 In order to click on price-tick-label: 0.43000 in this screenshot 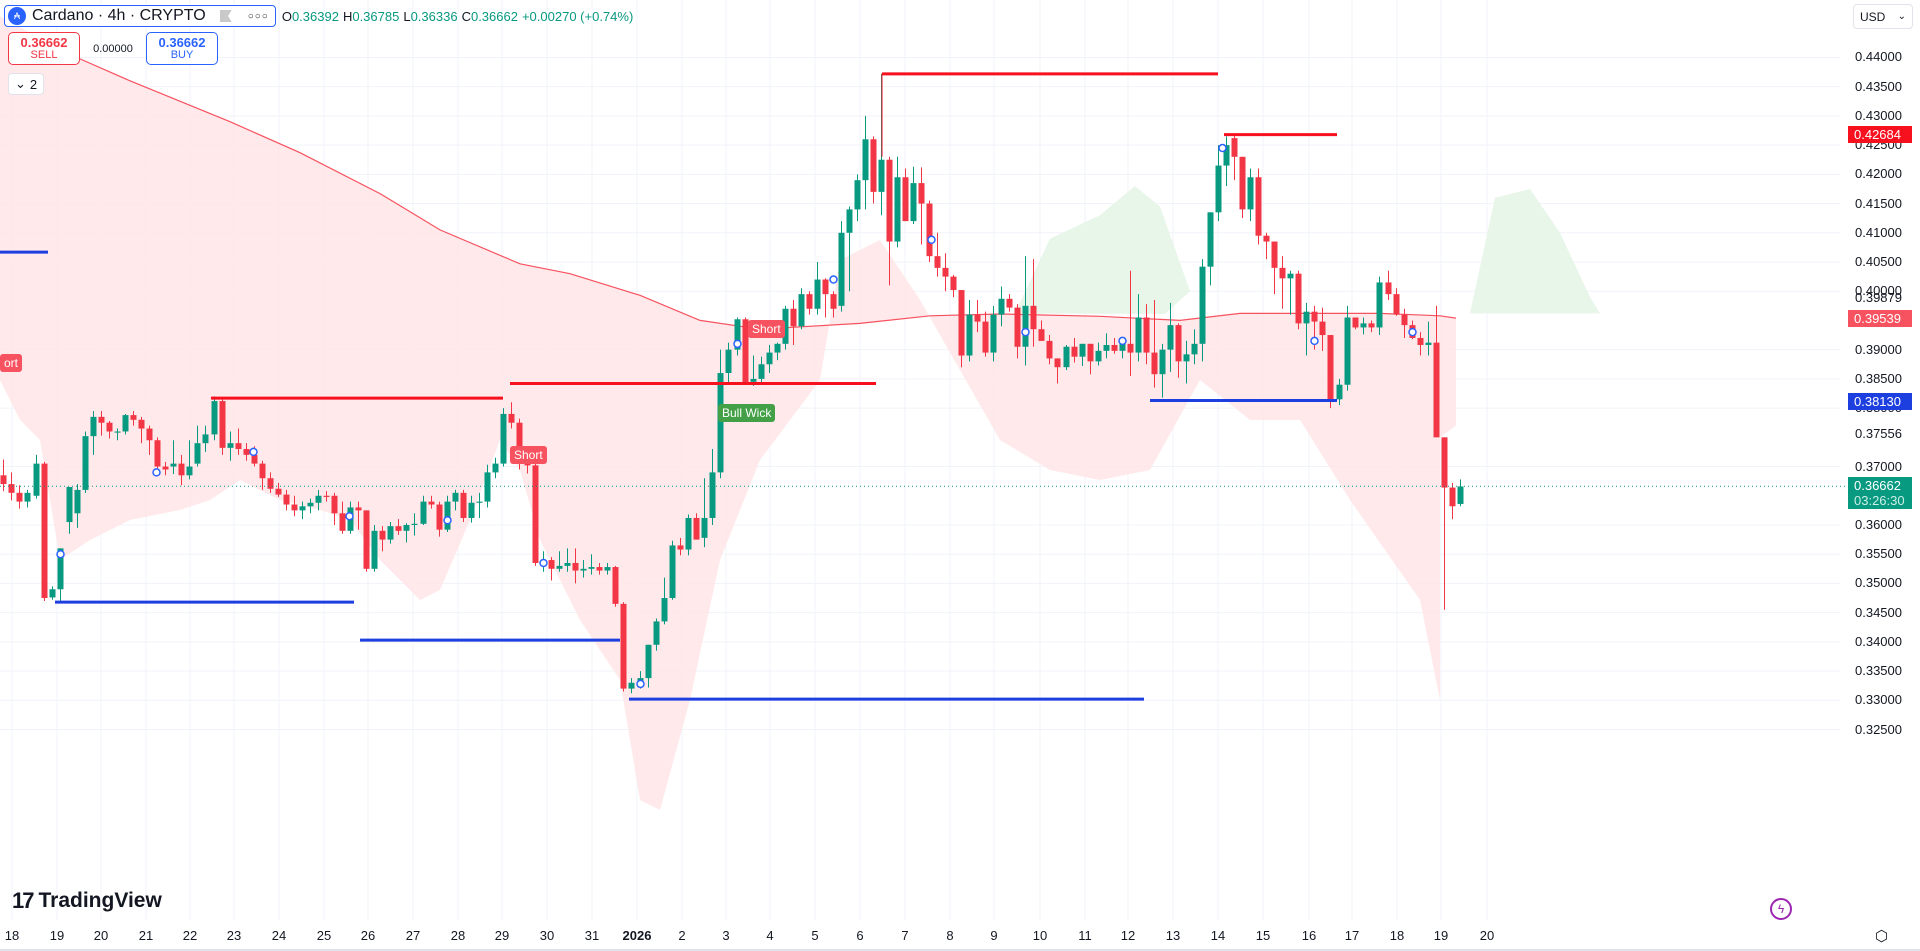, I will do `click(1878, 115)`.